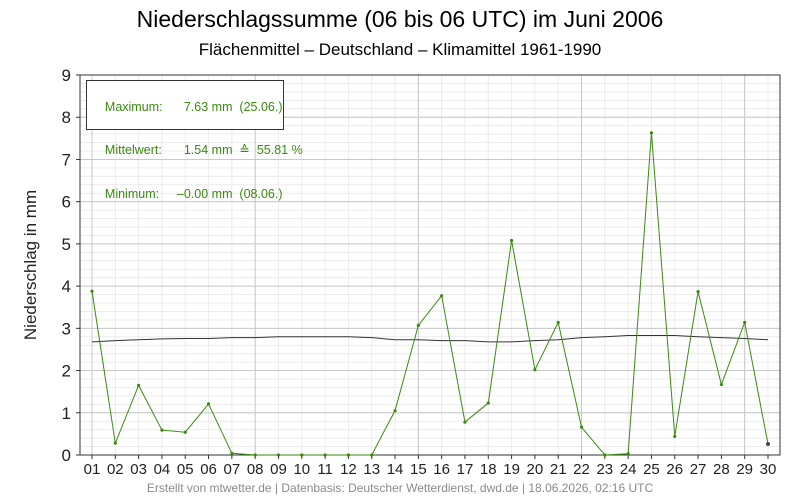 This screenshot has height=500, width=800. What do you see at coordinates (465, 469) in the screenshot?
I see `x-tick-label: 17` at bounding box center [465, 469].